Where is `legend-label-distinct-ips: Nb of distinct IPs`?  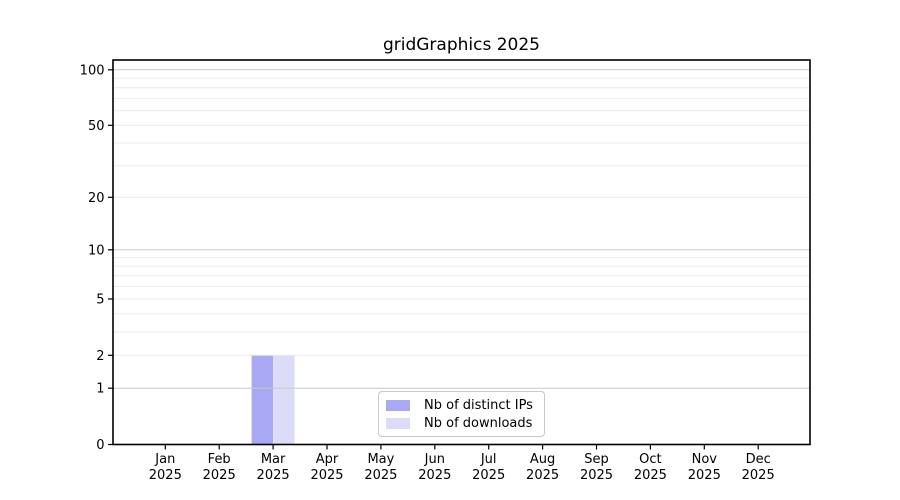
legend-label-distinct-ips: Nb of distinct IPs is located at coordinates (478, 405).